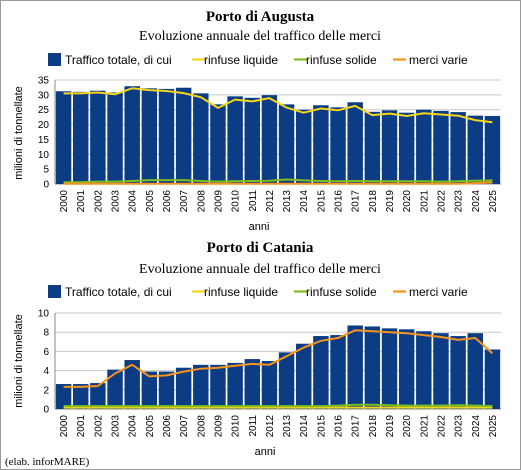 This screenshot has width=521, height=470. What do you see at coordinates (64, 426) in the screenshot?
I see `x-tick-label: 2000` at bounding box center [64, 426].